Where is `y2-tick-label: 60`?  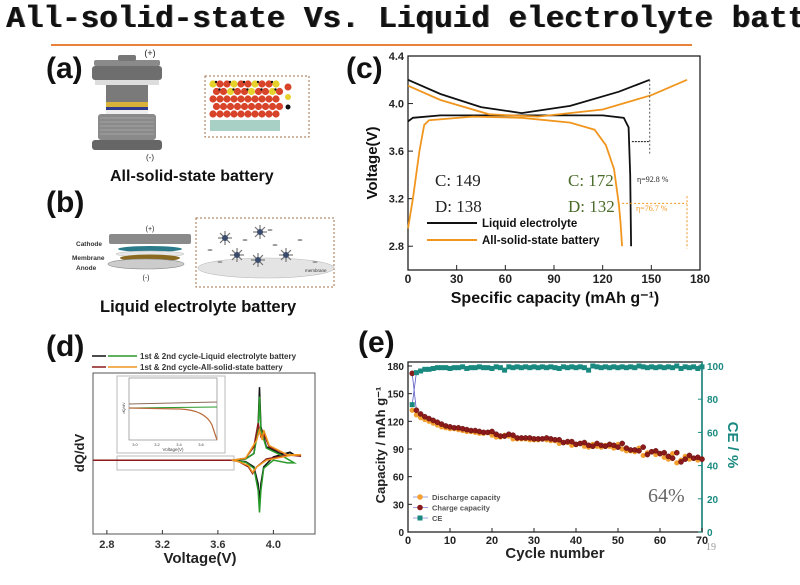
y2-tick-label: 60 is located at coordinates (713, 433).